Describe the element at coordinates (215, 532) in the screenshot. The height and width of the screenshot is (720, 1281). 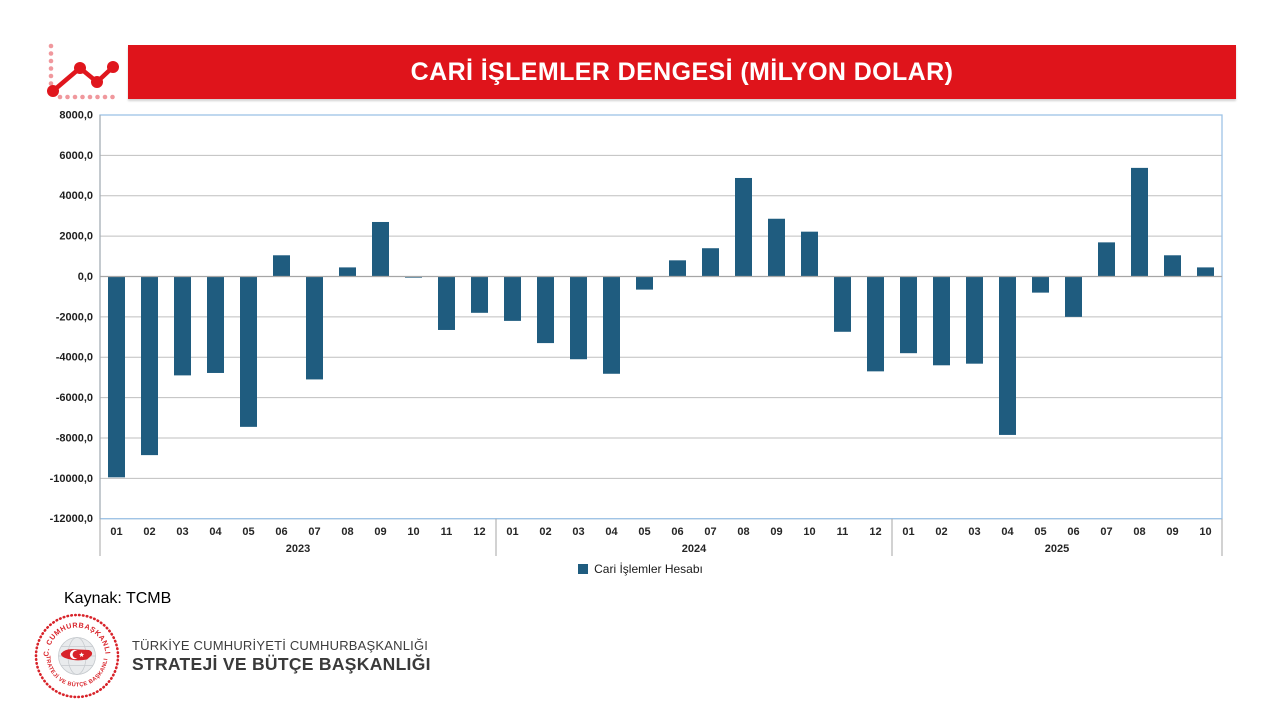
I see `month-label-2023-04: 04` at that location.